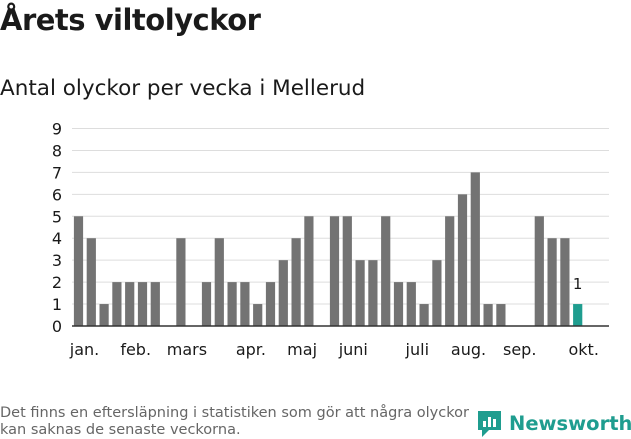 The image size is (631, 439). I want to click on y-tick-label: 2, so click(57, 282).